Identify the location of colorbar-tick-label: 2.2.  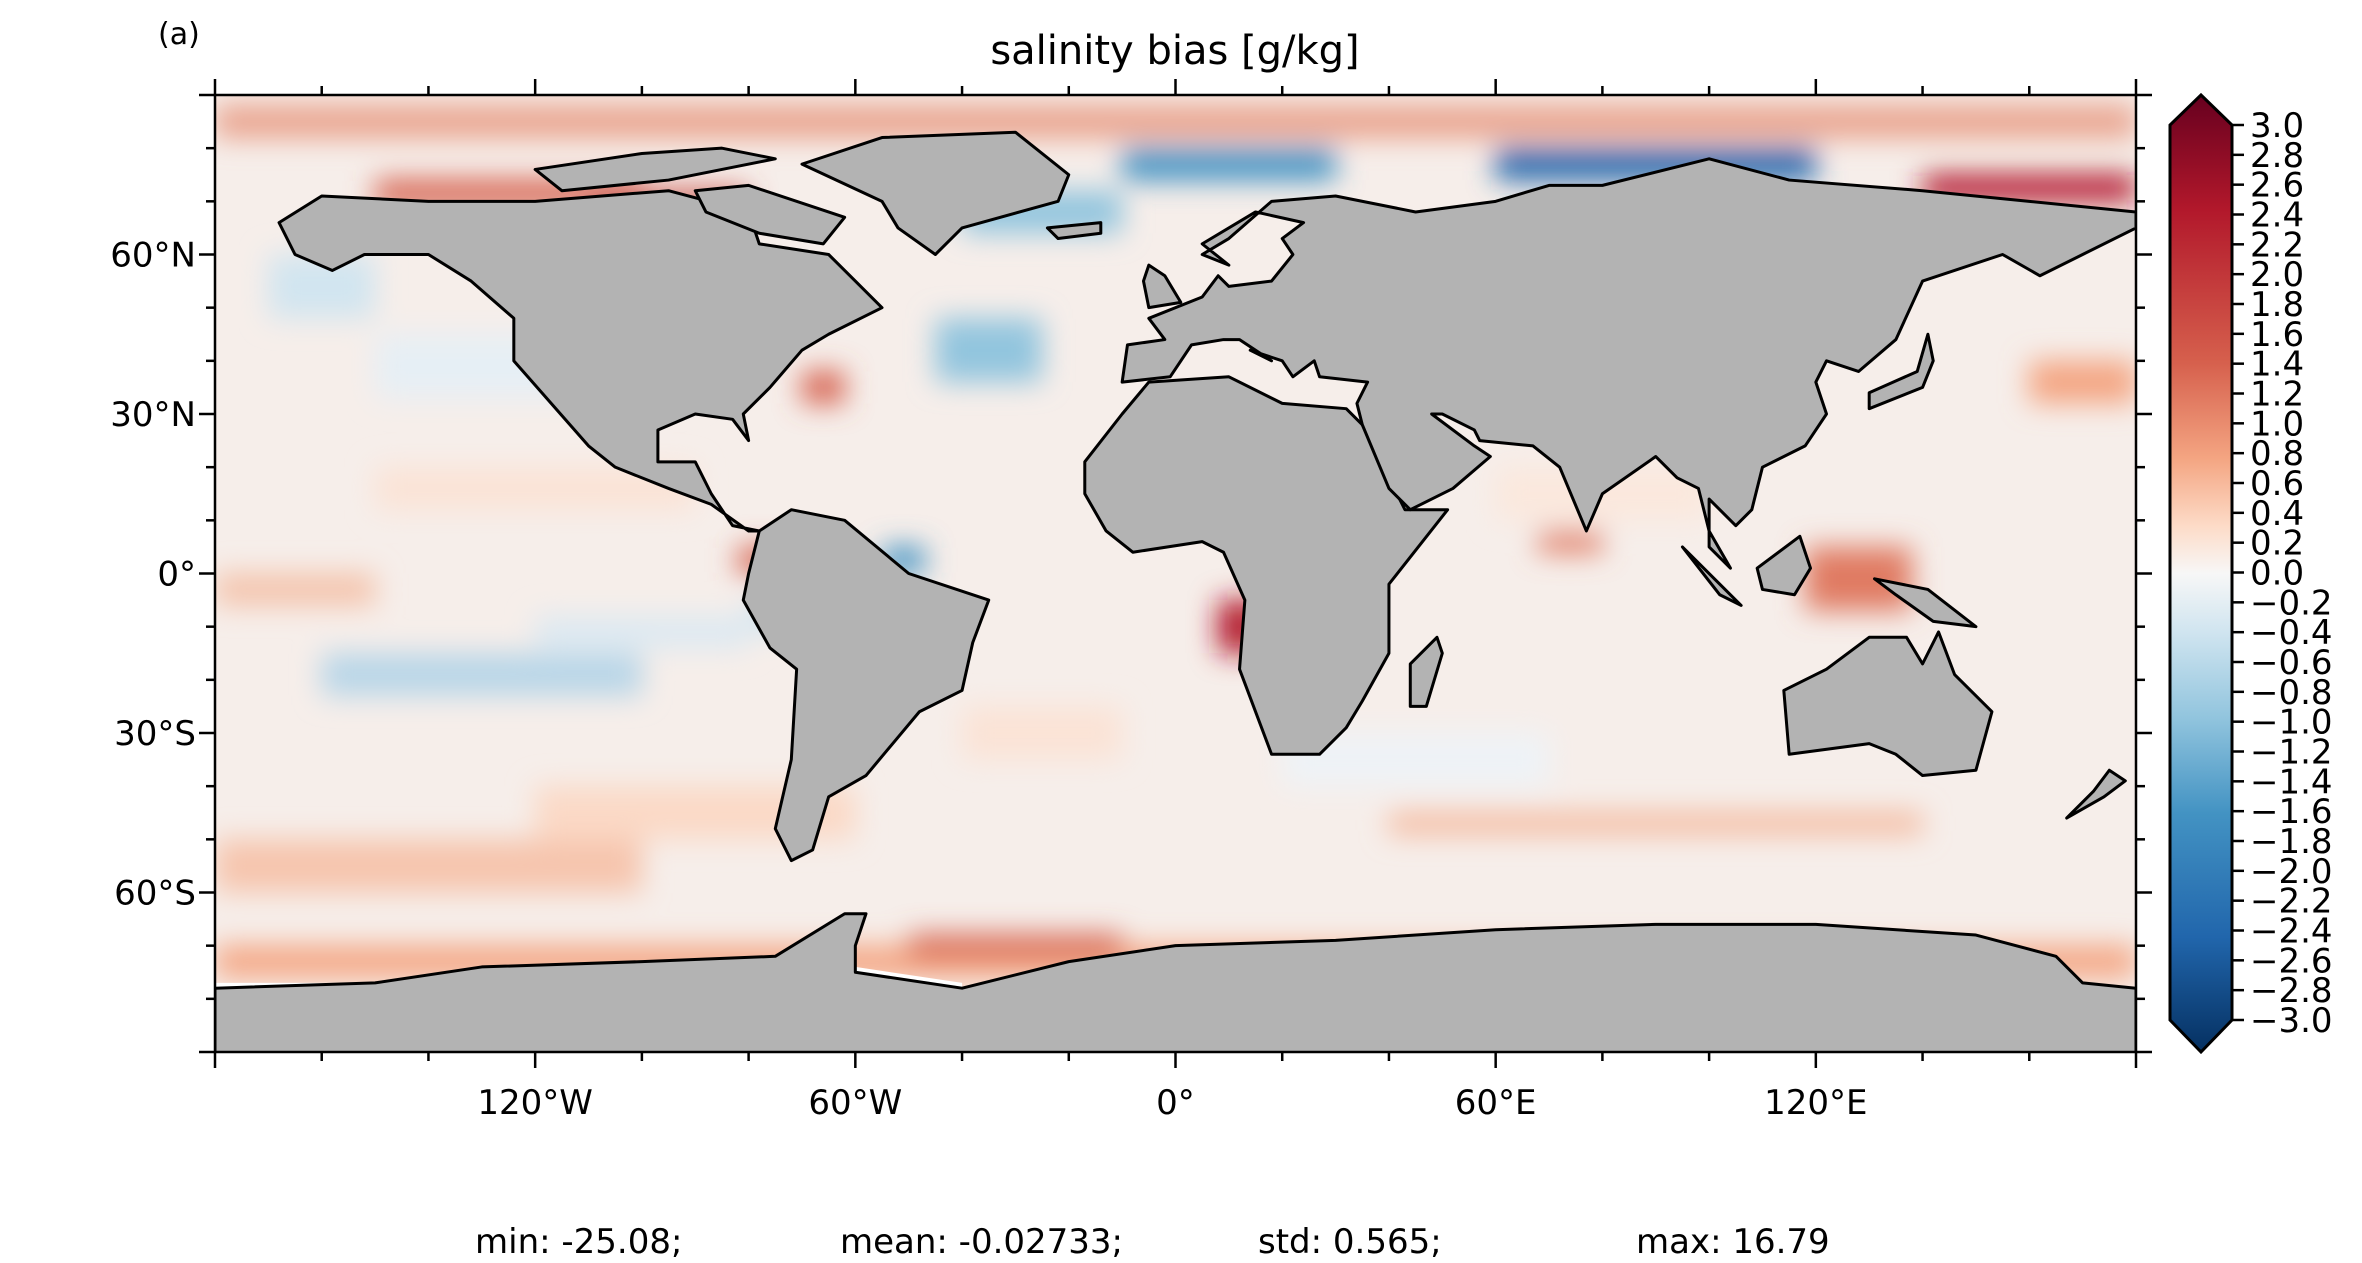
(2277, 245).